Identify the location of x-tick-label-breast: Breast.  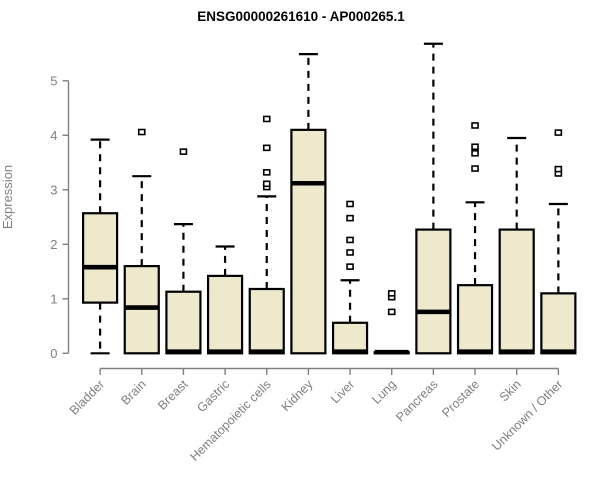
(173, 395).